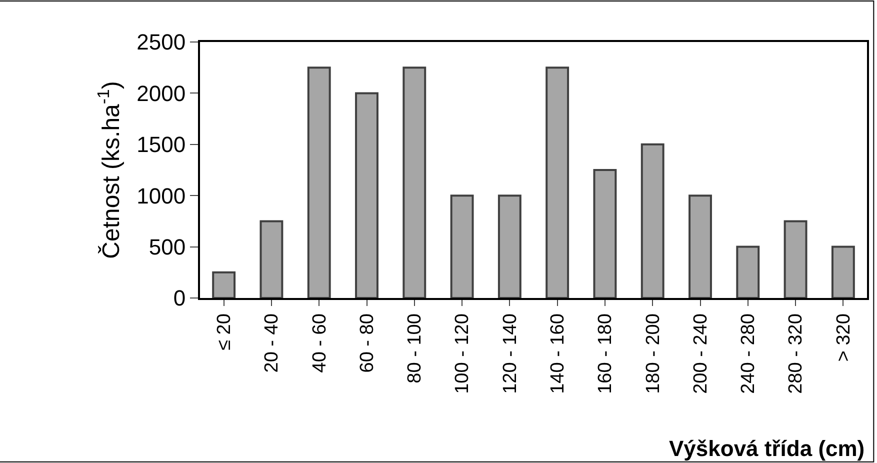  Describe the element at coordinates (653, 354) in the screenshot. I see `x-tick-label: 180 - 200` at that location.